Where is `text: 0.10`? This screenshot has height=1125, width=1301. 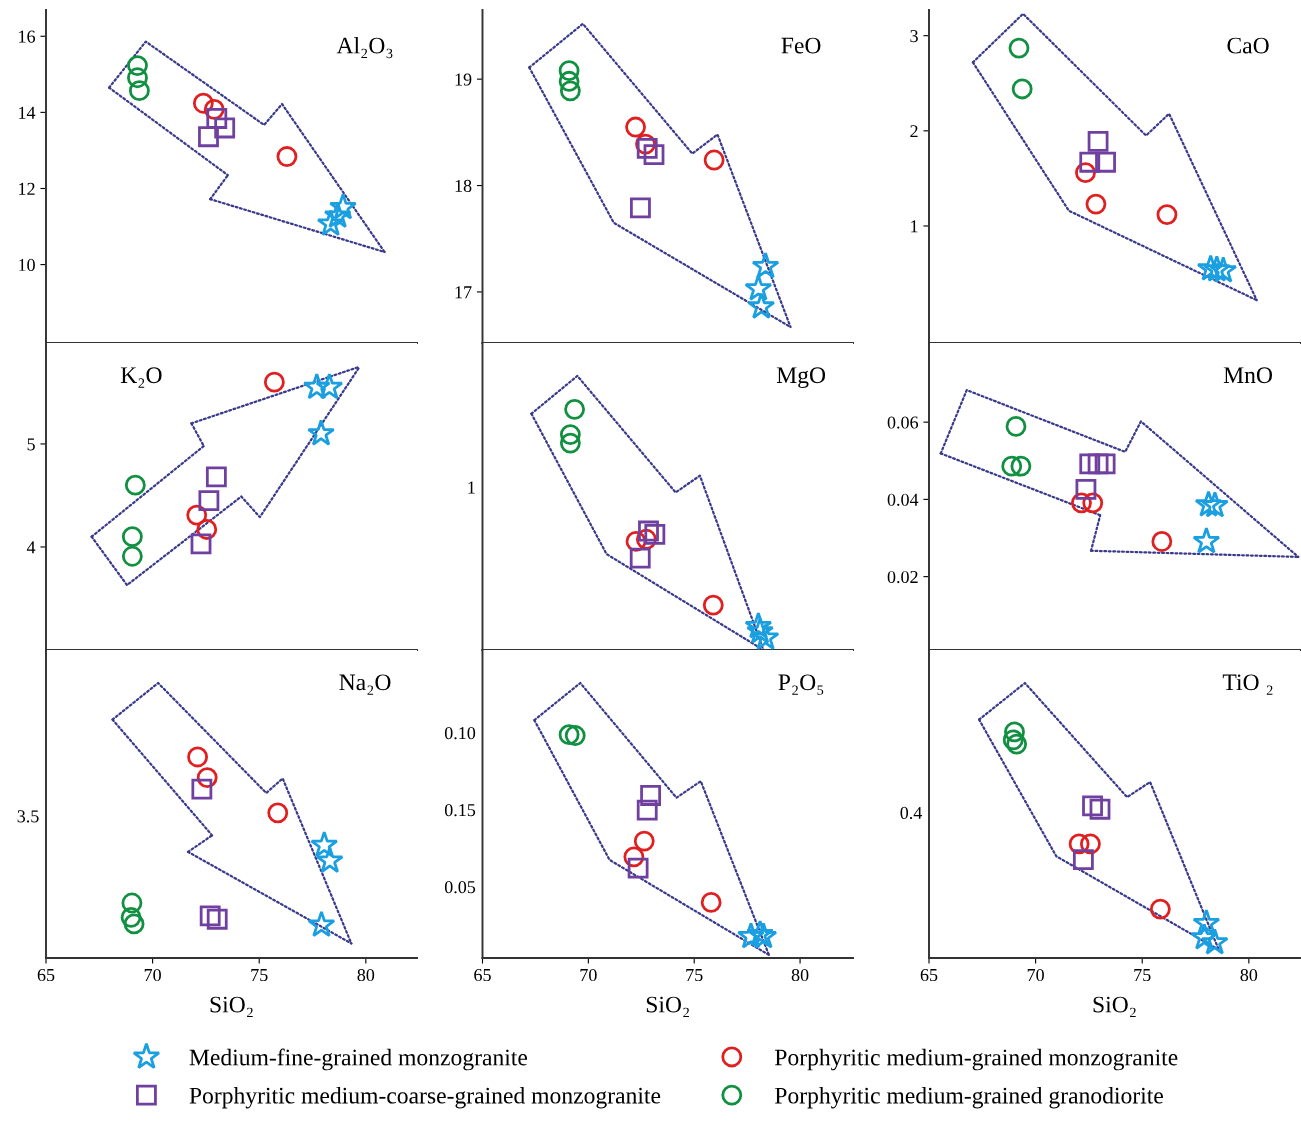
text: 0.10 is located at coordinates (460, 733).